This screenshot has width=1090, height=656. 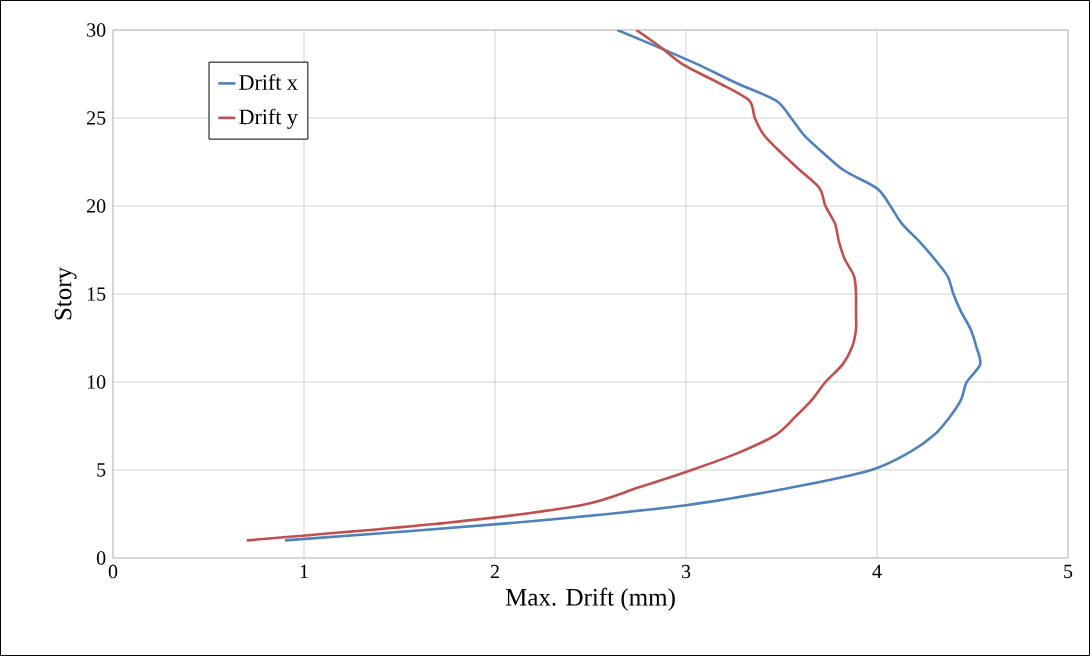 I want to click on y-tick-label: 20, so click(x=96, y=206).